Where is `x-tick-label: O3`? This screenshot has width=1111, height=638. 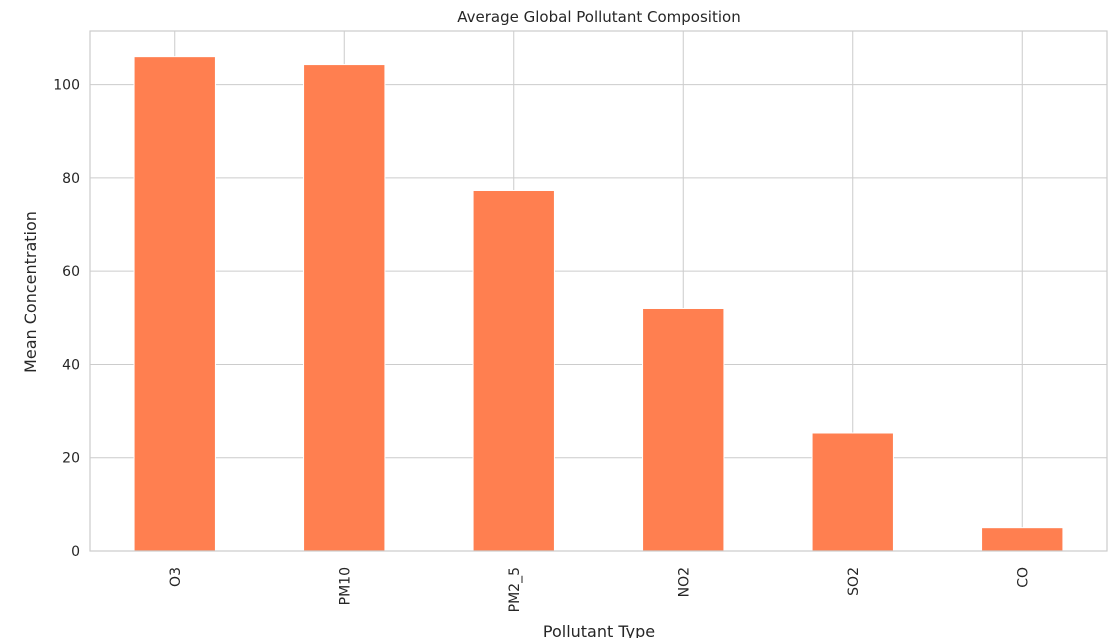 x-tick-label: O3 is located at coordinates (176, 577).